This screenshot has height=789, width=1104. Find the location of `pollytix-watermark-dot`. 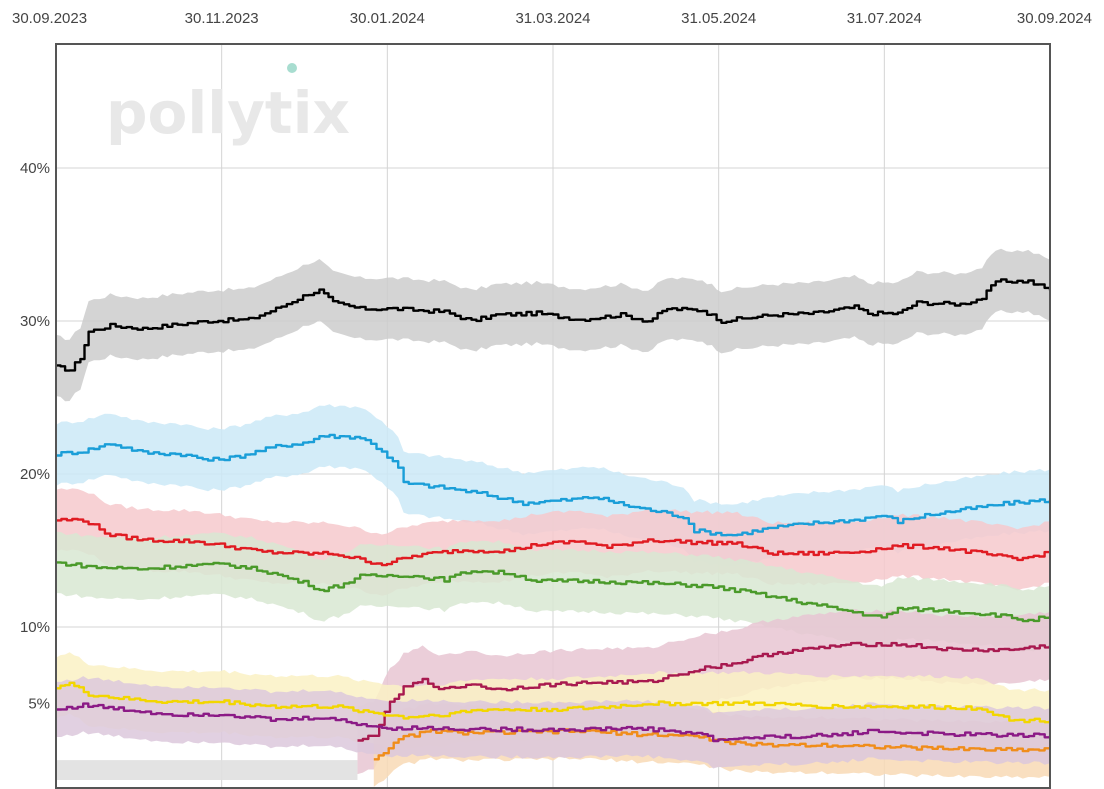

pollytix-watermark-dot is located at coordinates (292, 68).